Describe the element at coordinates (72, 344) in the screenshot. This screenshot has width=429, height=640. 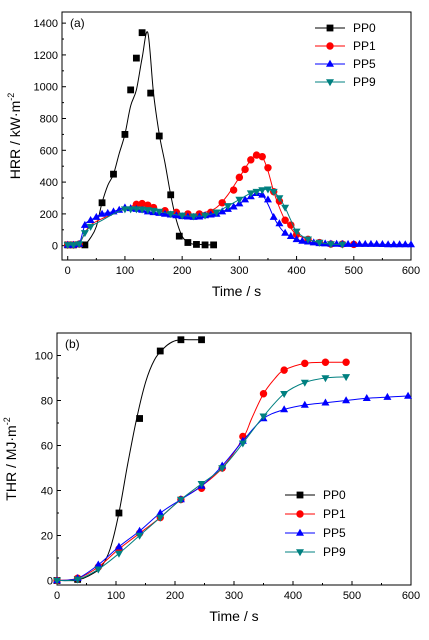
I see `panel-label: (b)` at that location.